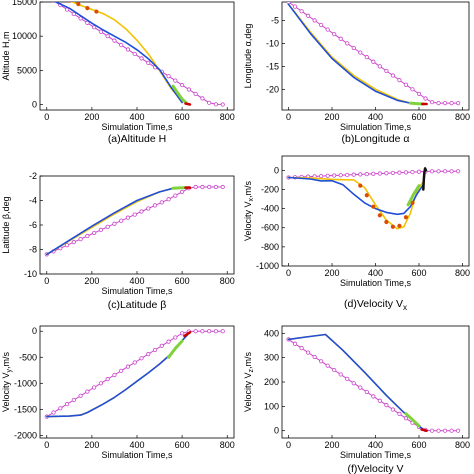 This screenshot has width=474, height=474. Describe the element at coordinates (27, 70) in the screenshot. I see `y-tick-label: 5000` at that location.